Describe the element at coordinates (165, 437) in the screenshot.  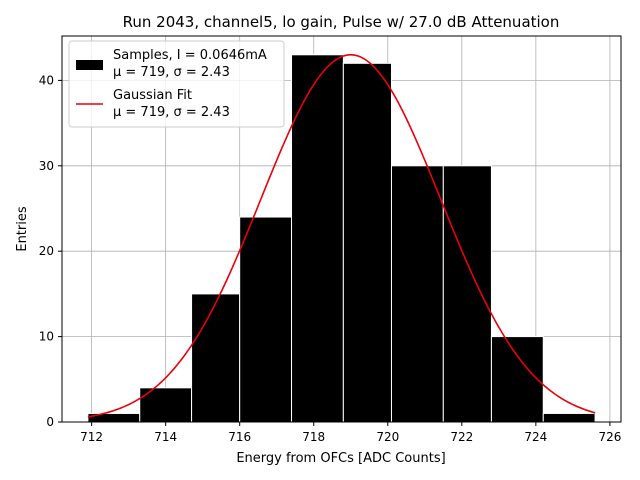
I see `x-tick-label: 714` at that location.